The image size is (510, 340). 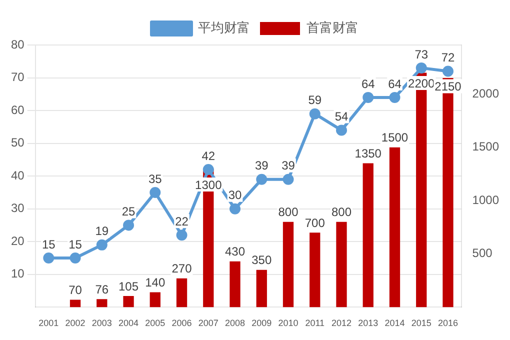 I want to click on x-tick-label: 2001, so click(x=48, y=323).